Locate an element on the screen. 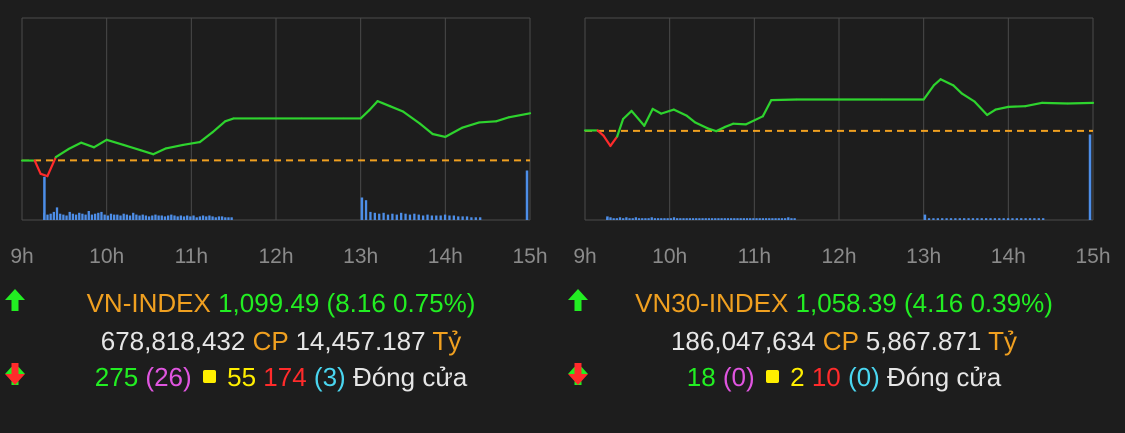 This screenshot has height=433, width=1125. x-tick-label: 9h is located at coordinates (21, 256).